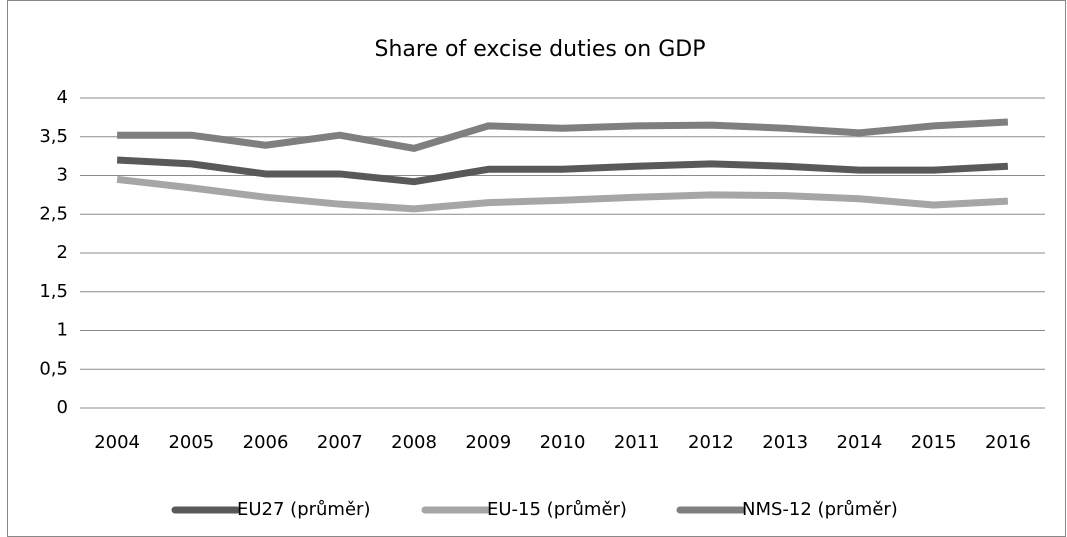 The image size is (1067, 537). What do you see at coordinates (62, 175) in the screenshot?
I see `y-tick-label: 3` at bounding box center [62, 175].